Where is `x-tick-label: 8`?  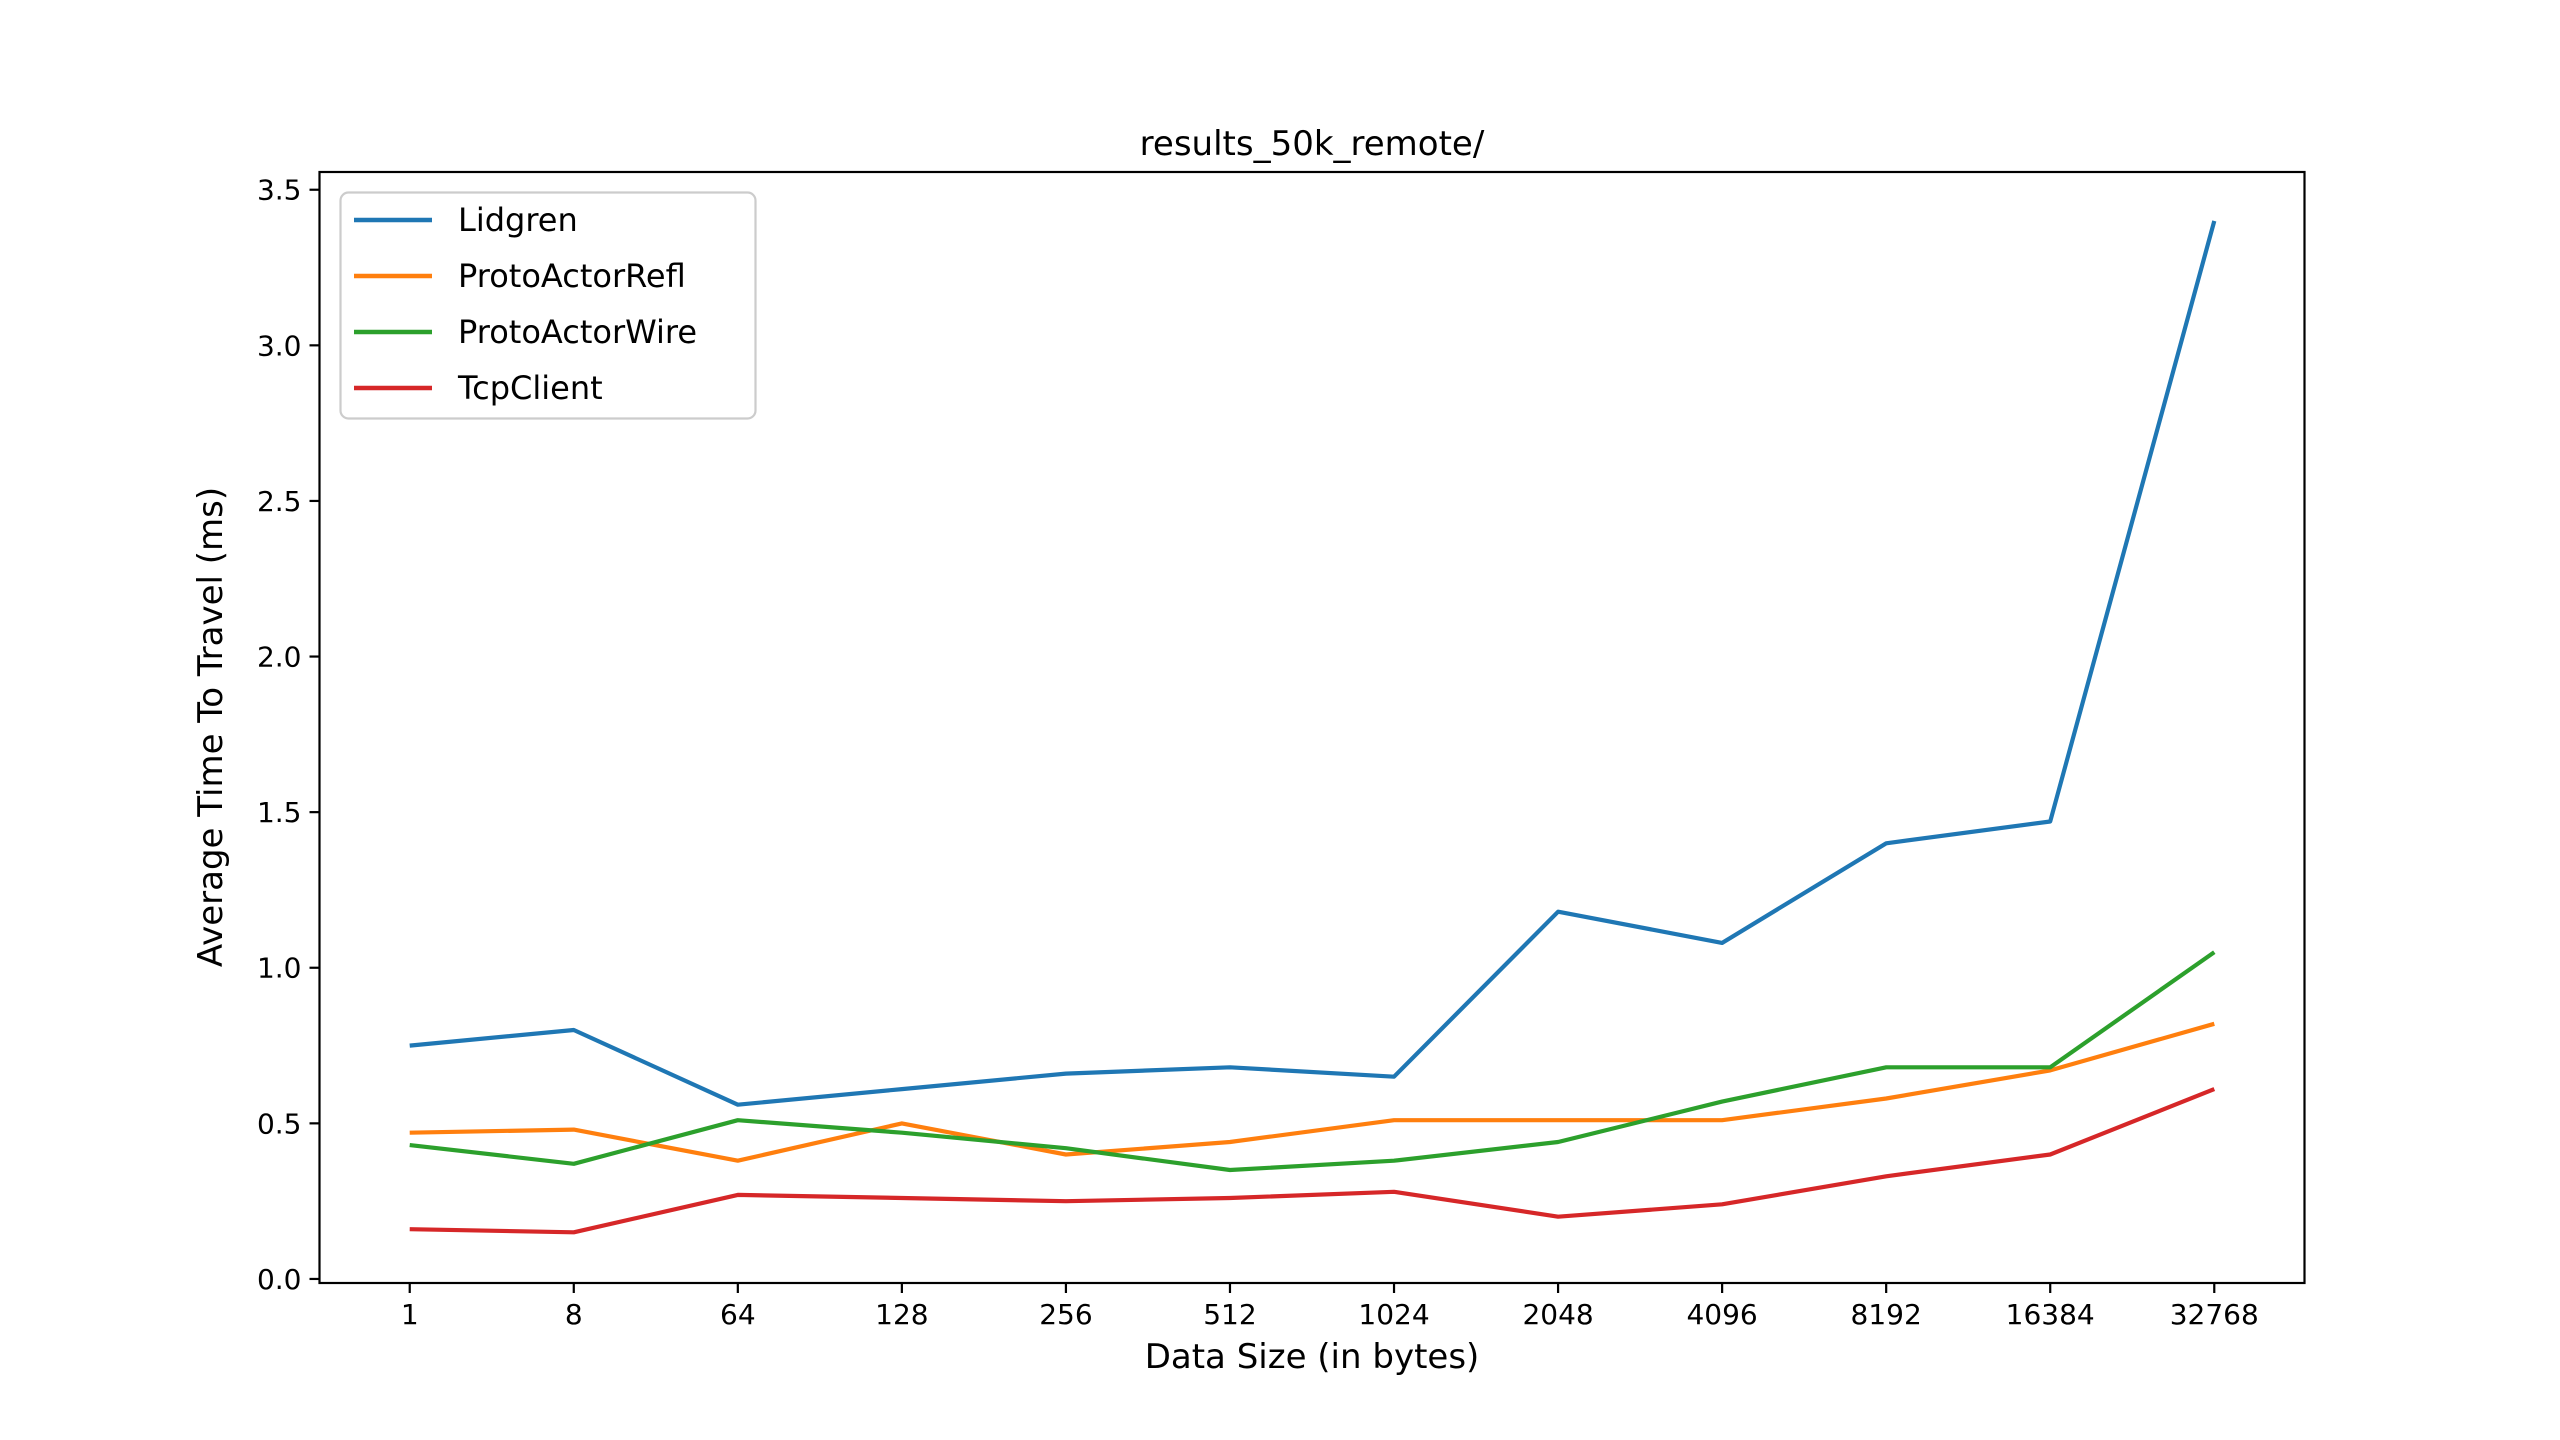 x-tick-label: 8 is located at coordinates (574, 1314).